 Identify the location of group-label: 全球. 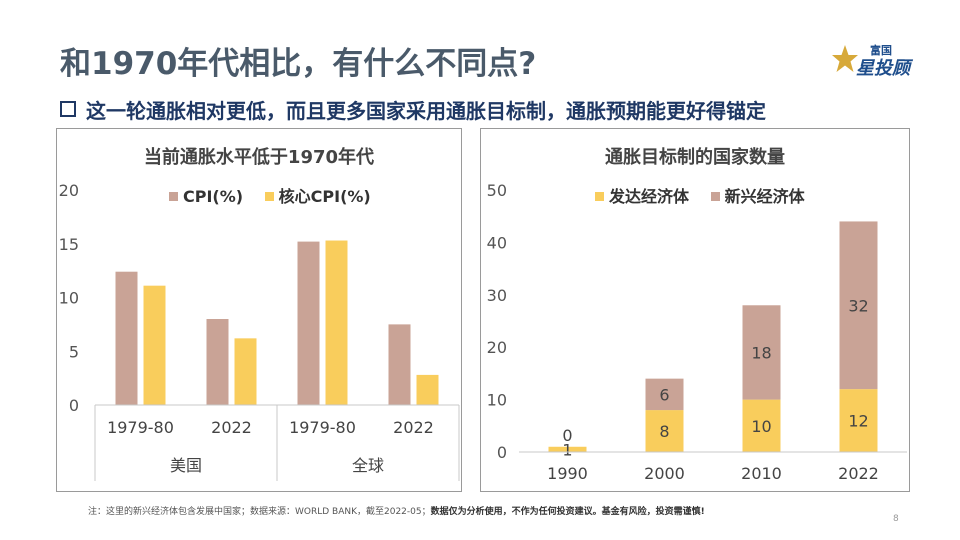
(368, 465).